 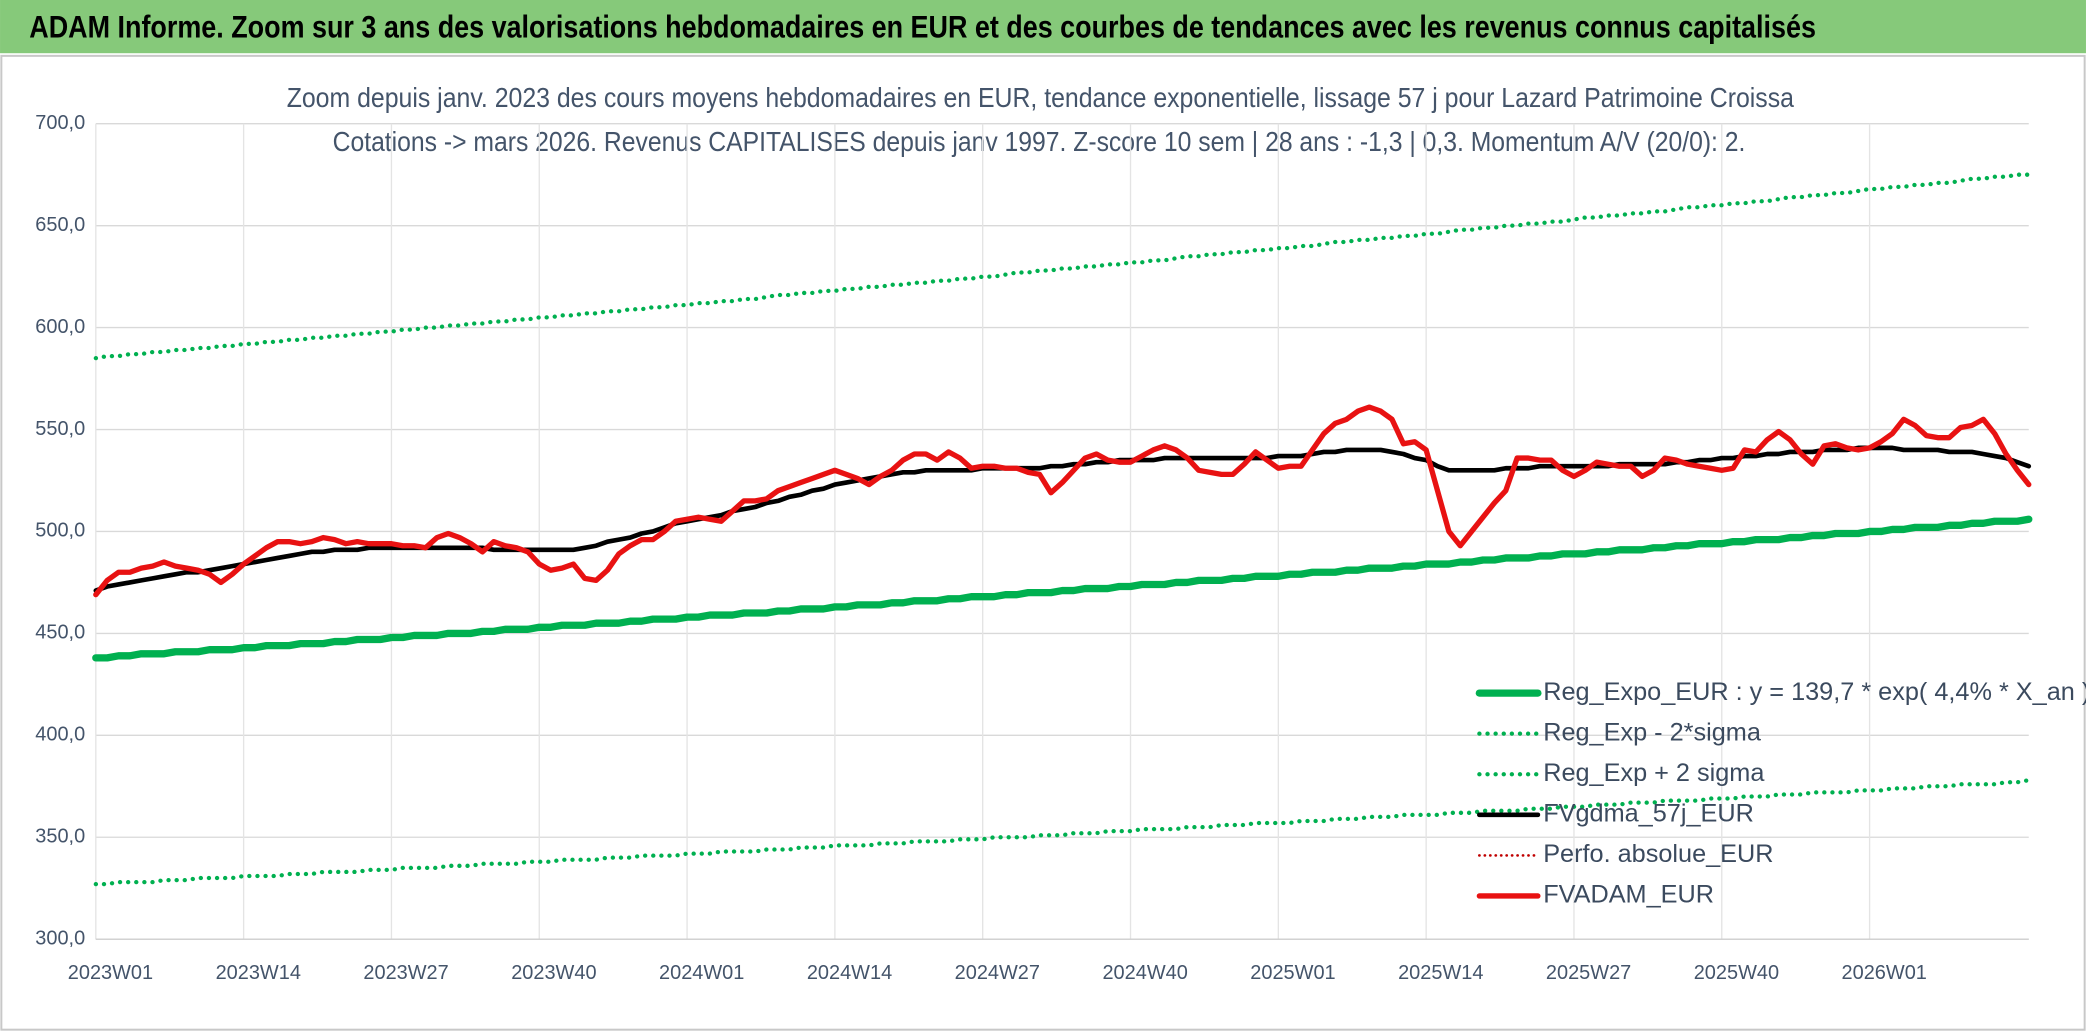 I want to click on legend-label: Perfo. absolue_EUR, so click(x=1658, y=854).